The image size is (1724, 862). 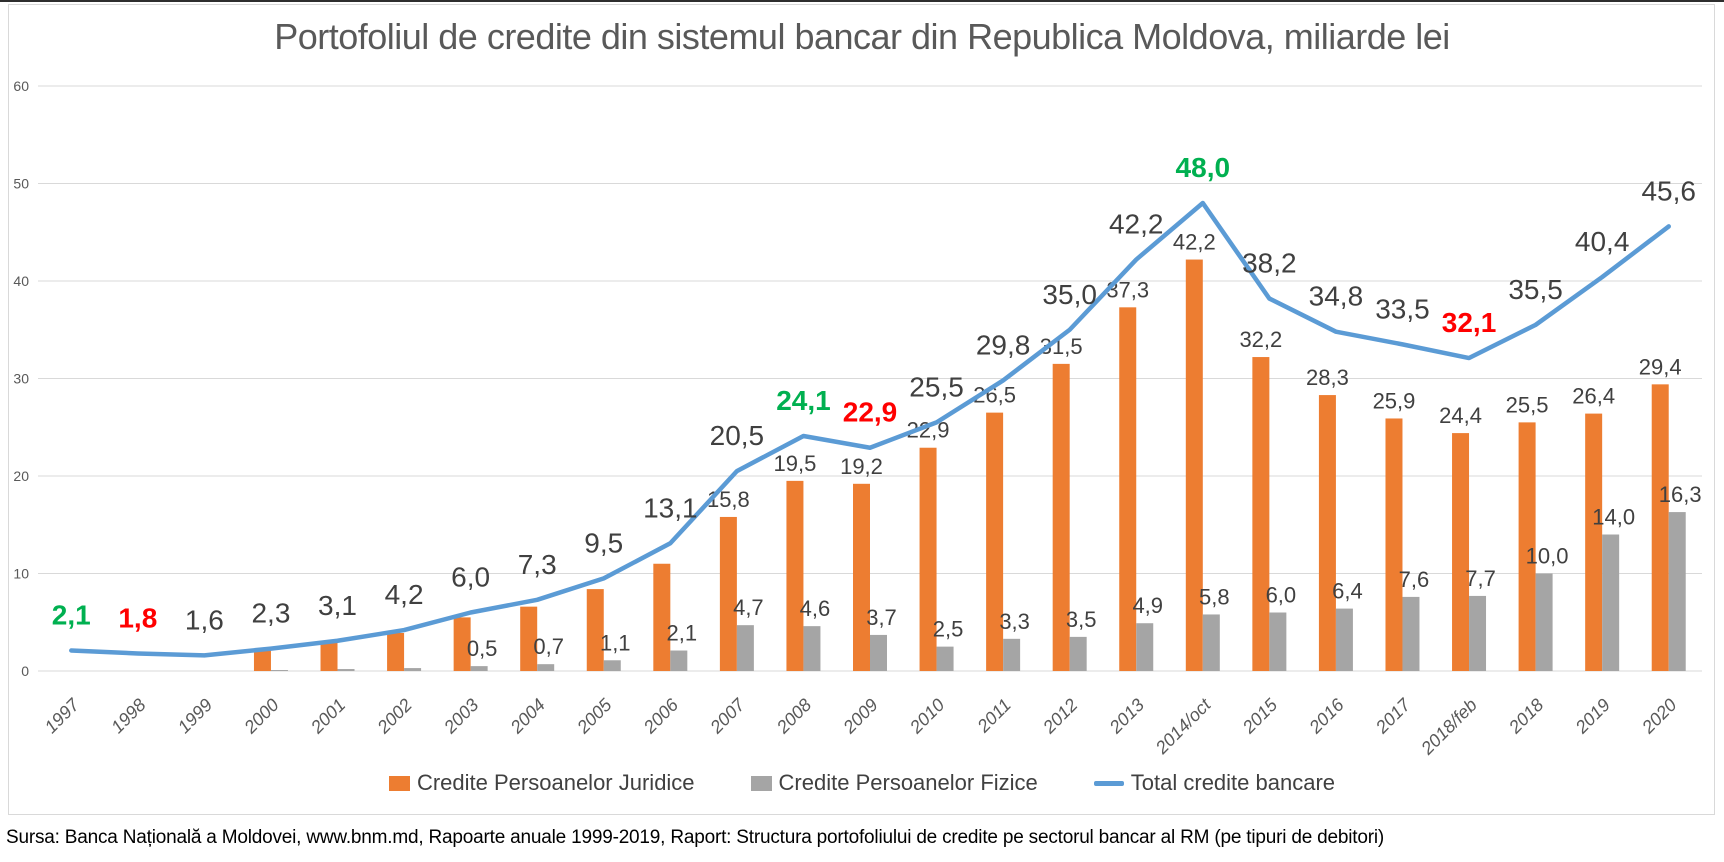 What do you see at coordinates (527, 716) in the screenshot?
I see `x-tick-label-2004: 2004` at bounding box center [527, 716].